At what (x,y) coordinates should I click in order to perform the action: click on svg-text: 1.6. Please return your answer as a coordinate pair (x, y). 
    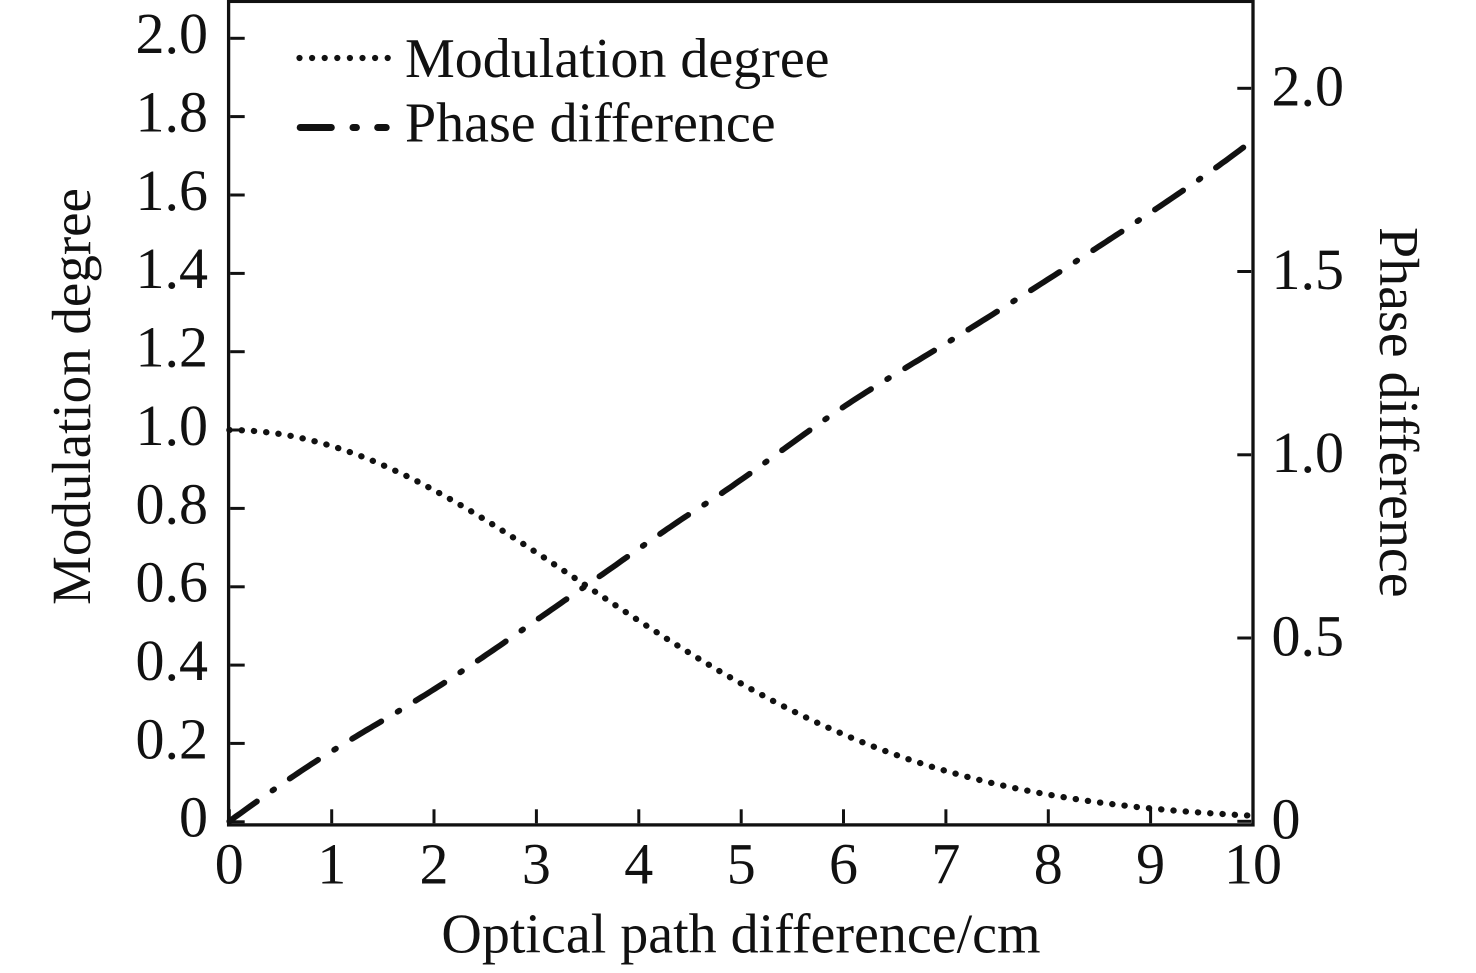
    Looking at the image, I should click on (172, 190).